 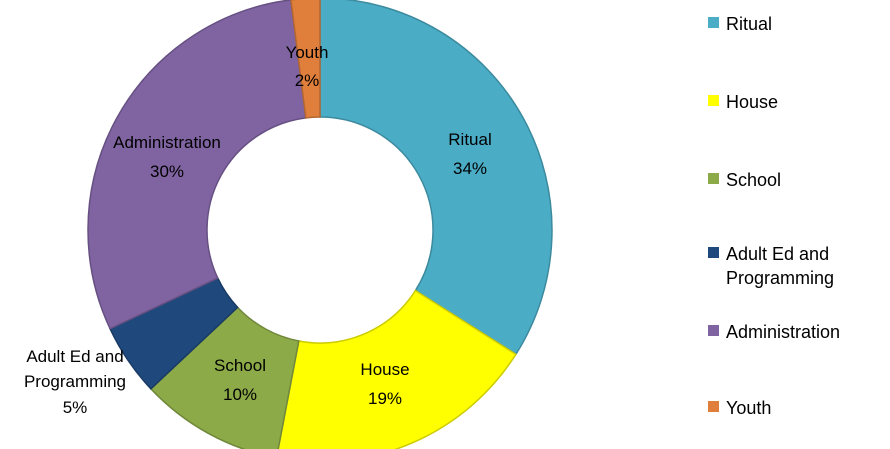 I want to click on data-label-ritual: Ritual 34%, so click(x=469, y=154).